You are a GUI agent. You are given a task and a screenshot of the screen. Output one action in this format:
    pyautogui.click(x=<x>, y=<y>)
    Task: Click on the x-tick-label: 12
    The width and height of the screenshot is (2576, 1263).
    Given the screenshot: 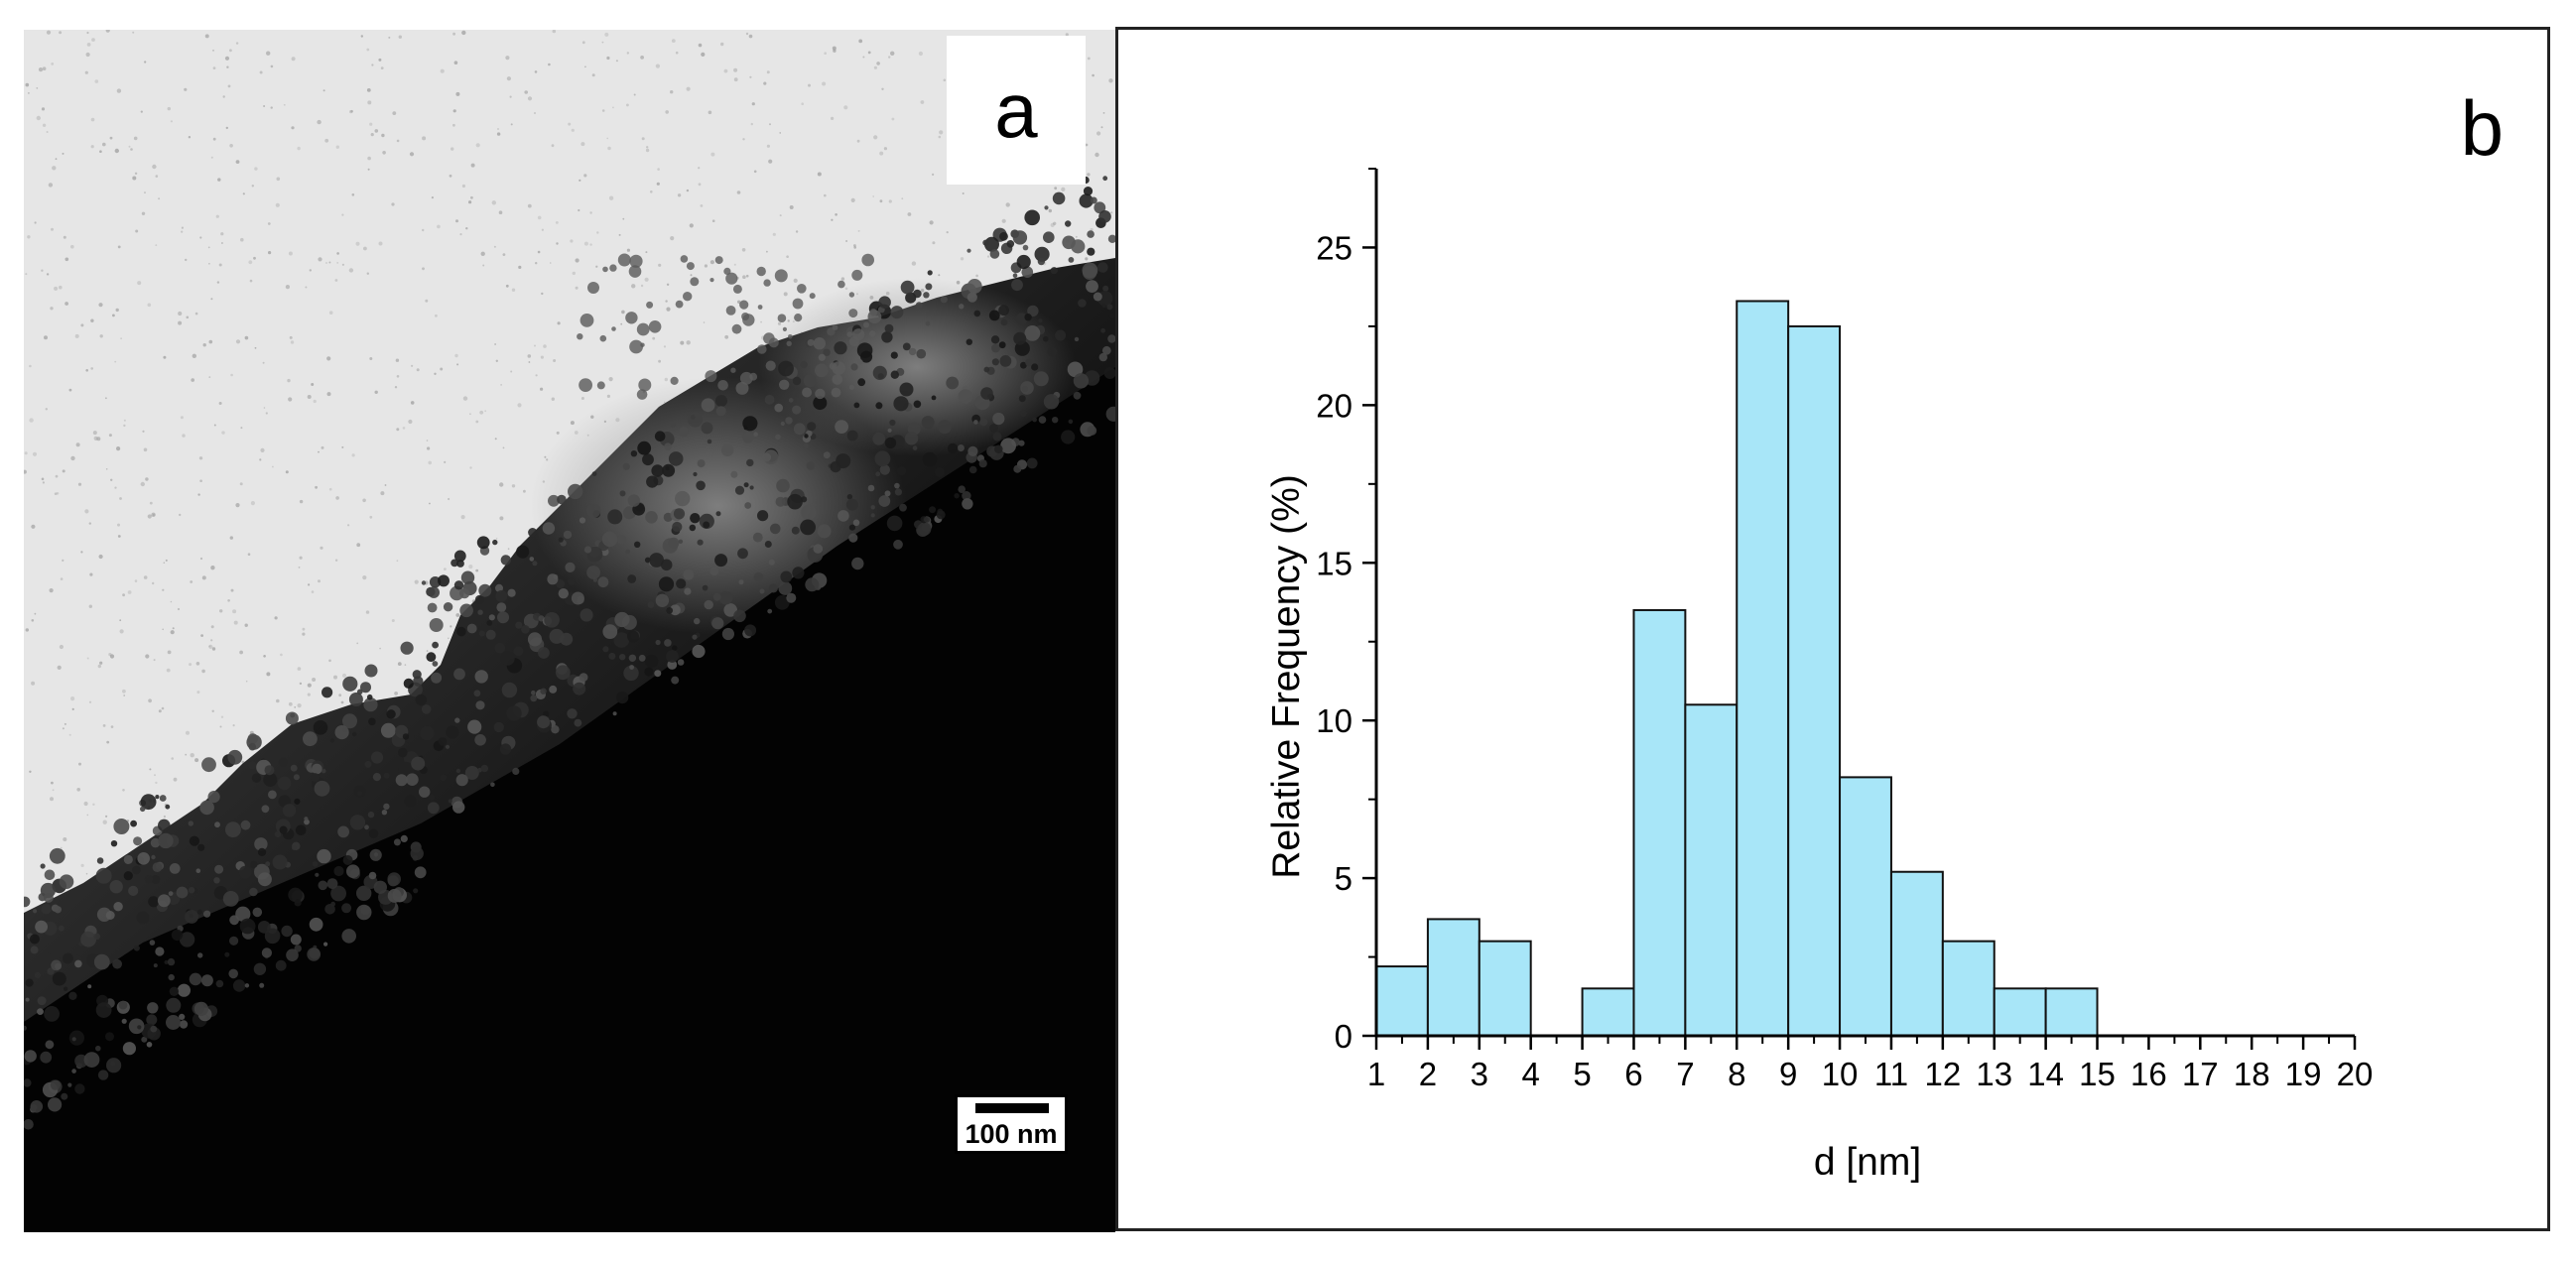 What is the action you would take?
    pyautogui.click(x=1943, y=1074)
    